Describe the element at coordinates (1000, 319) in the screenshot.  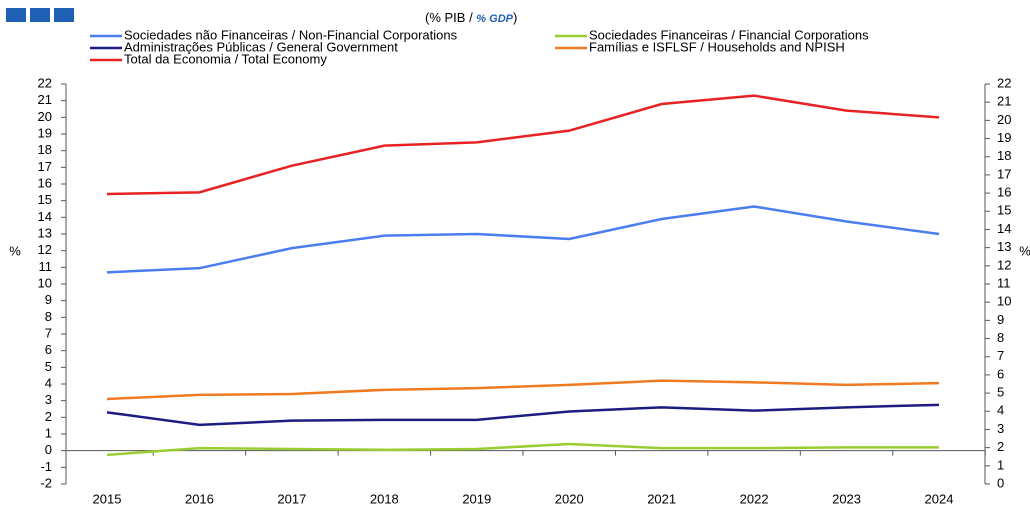
I see `y2-tick-label: 9` at that location.